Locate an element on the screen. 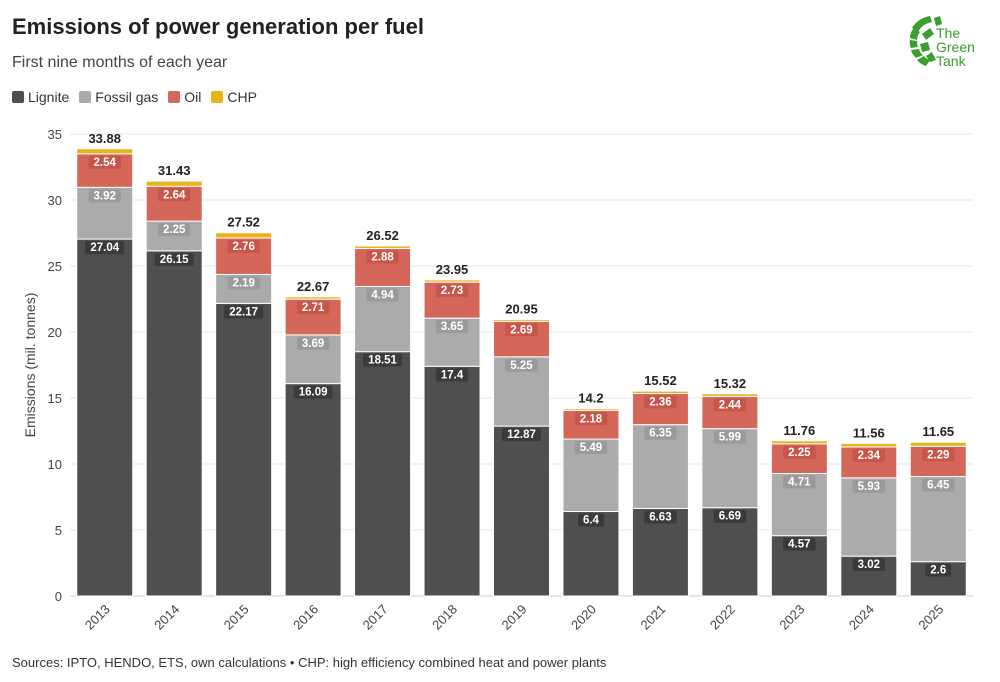 This screenshot has width=1000, height=682. data-label-oil: 2.69 is located at coordinates (521, 330).